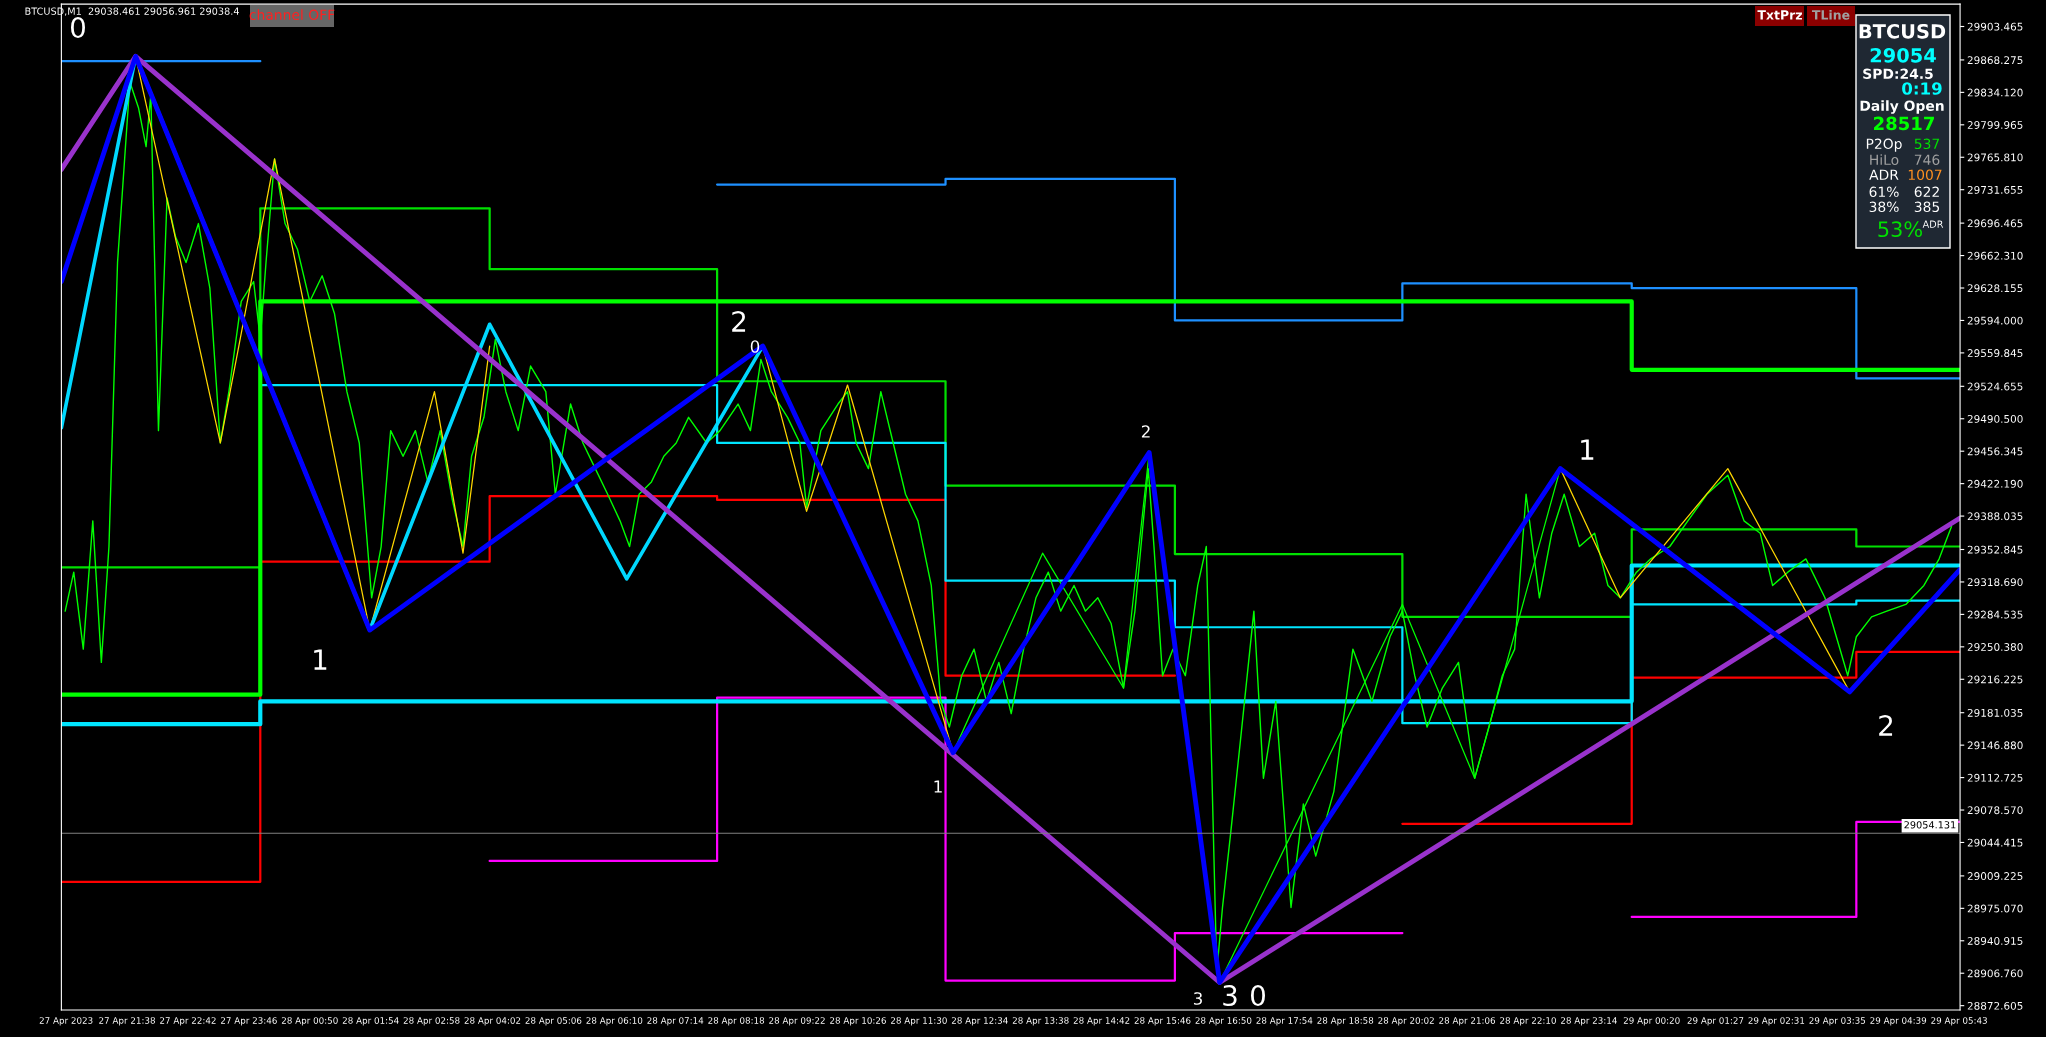  I want to click on x-tick-label: 28 Apr 20:02, so click(1406, 1021).